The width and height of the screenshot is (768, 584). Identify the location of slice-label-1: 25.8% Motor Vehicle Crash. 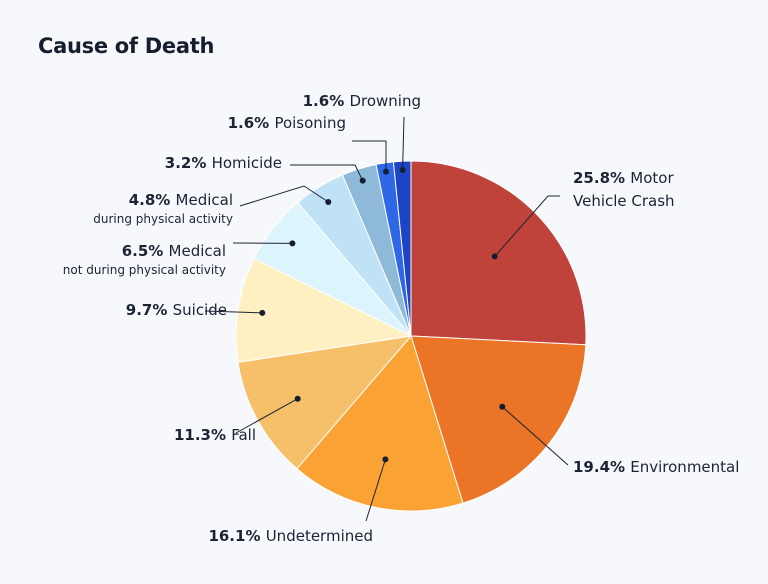
(624, 189).